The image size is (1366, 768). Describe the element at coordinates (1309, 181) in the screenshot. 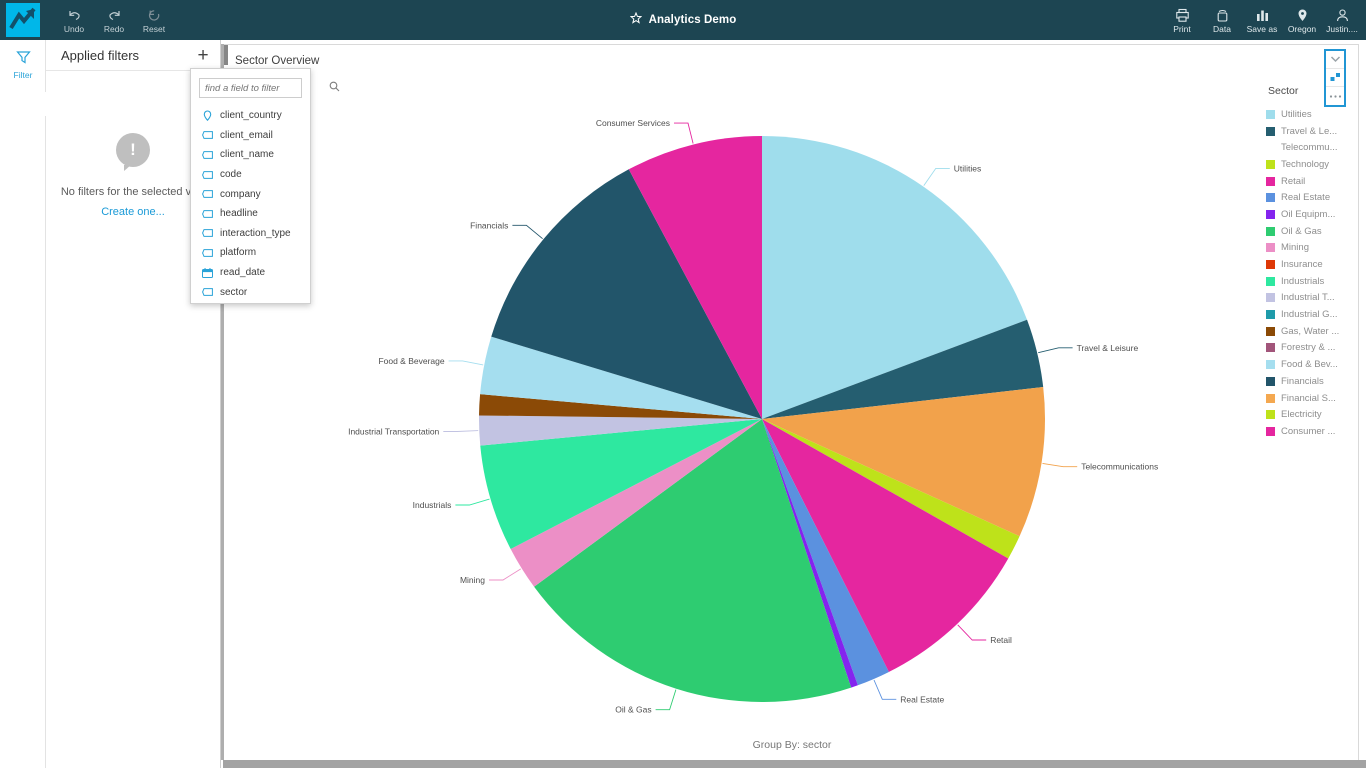

I see `legend-item: Retail` at that location.